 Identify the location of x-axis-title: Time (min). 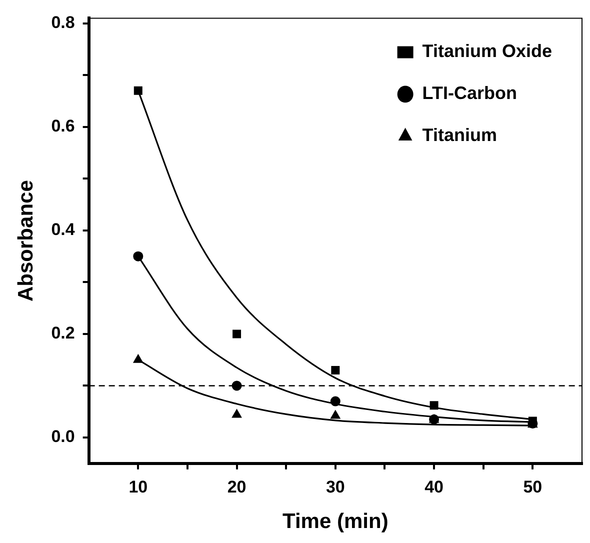
(335, 522).